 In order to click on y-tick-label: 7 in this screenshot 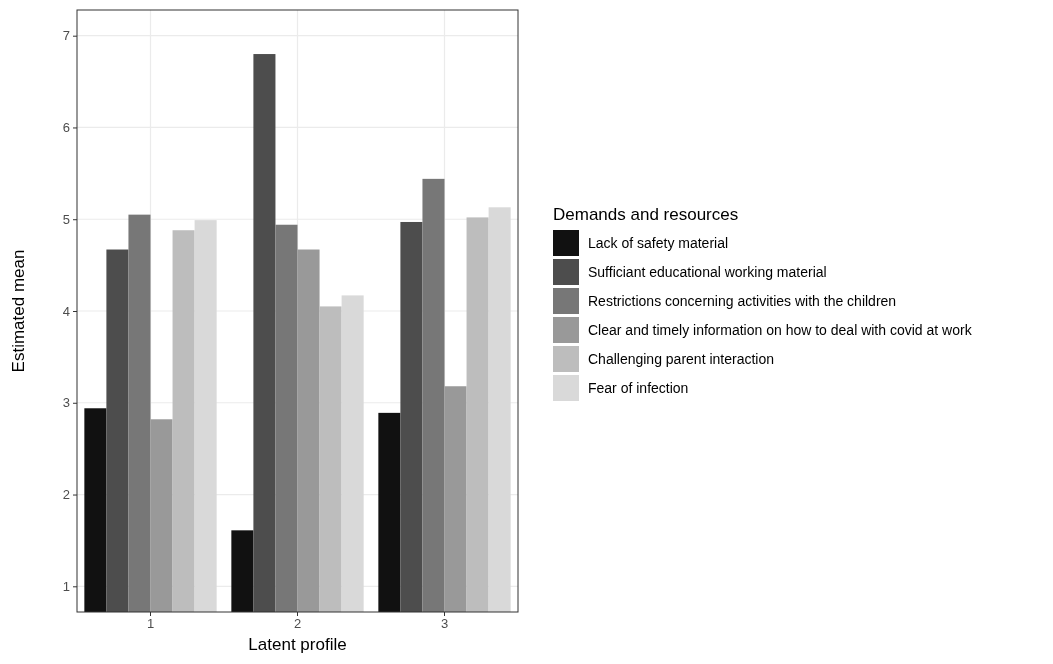, I will do `click(66, 36)`.